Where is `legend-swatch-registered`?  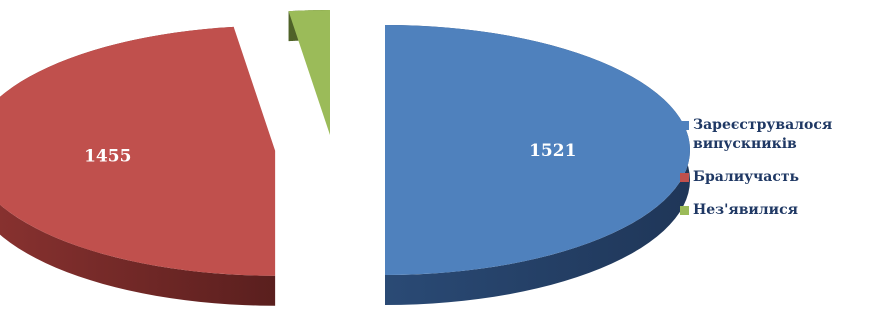 legend-swatch-registered is located at coordinates (684, 125).